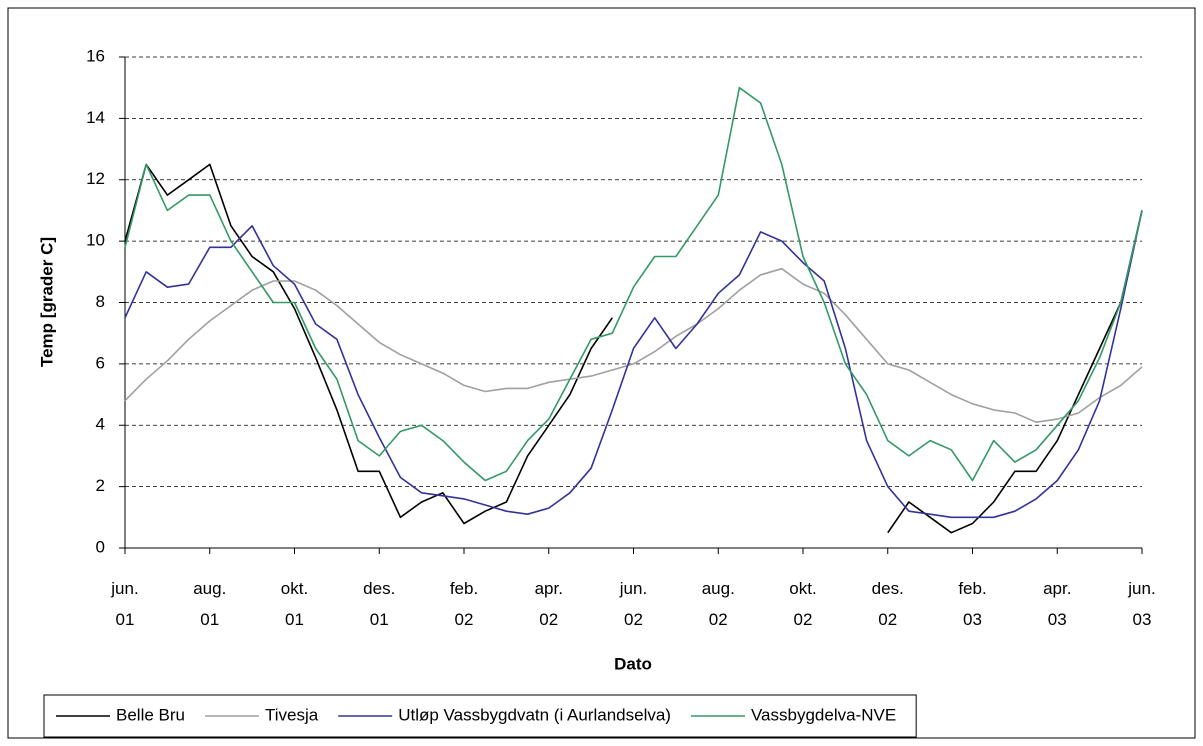 The image size is (1203, 746). Describe the element at coordinates (95, 178) in the screenshot. I see `y-tick-label: 12` at that location.